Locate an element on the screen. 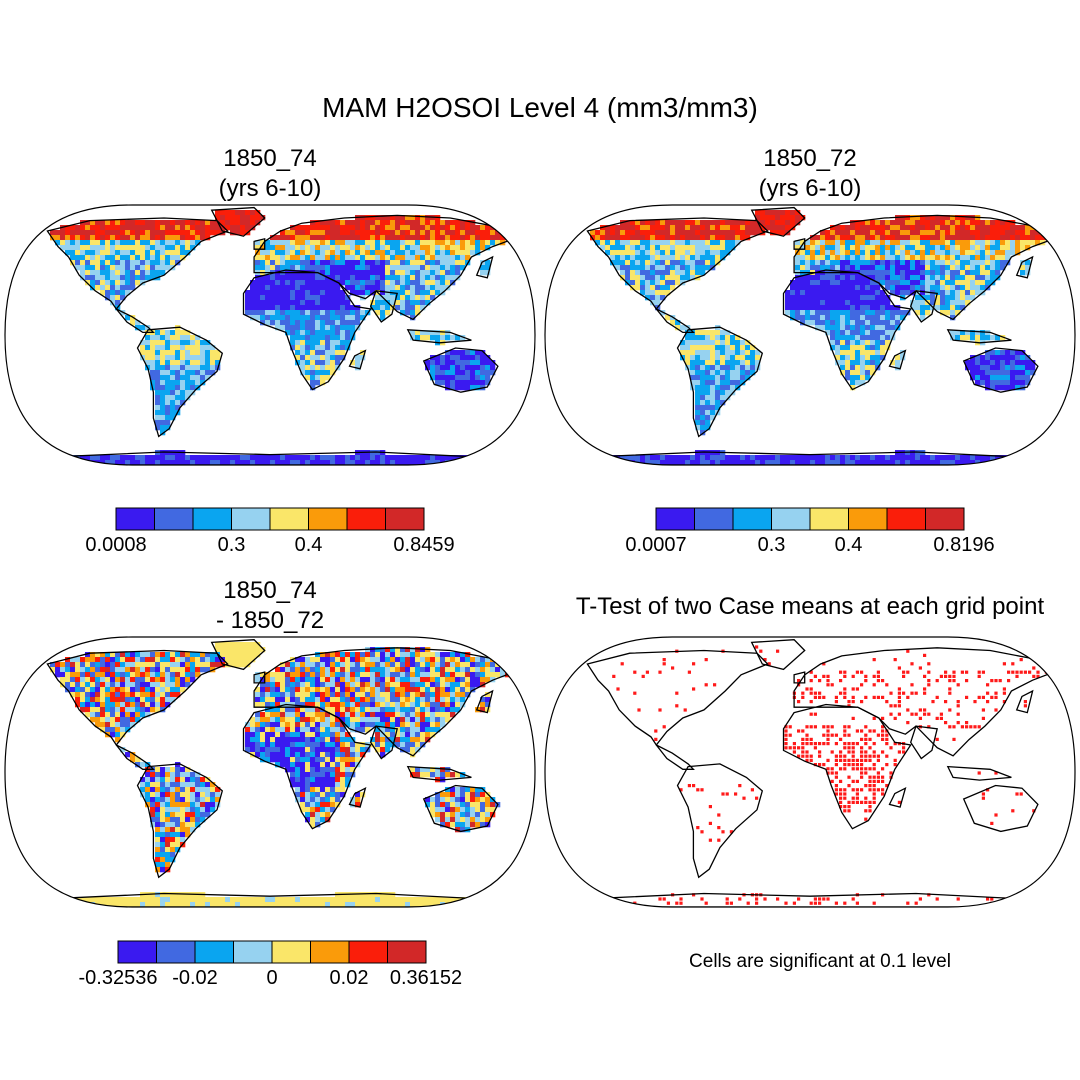  coastline-japan is located at coordinates (484, 267).